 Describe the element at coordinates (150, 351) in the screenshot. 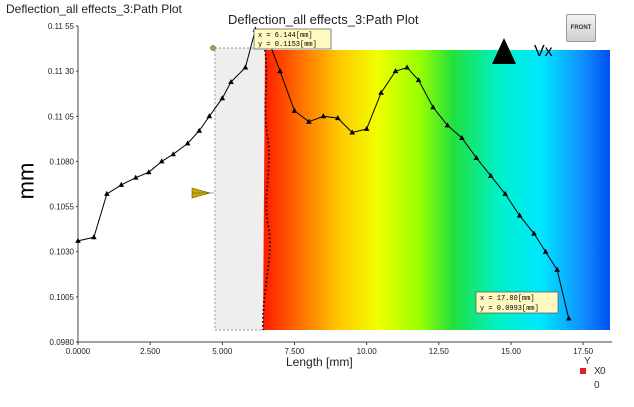

I see `x-tick-label: 2.500` at that location.